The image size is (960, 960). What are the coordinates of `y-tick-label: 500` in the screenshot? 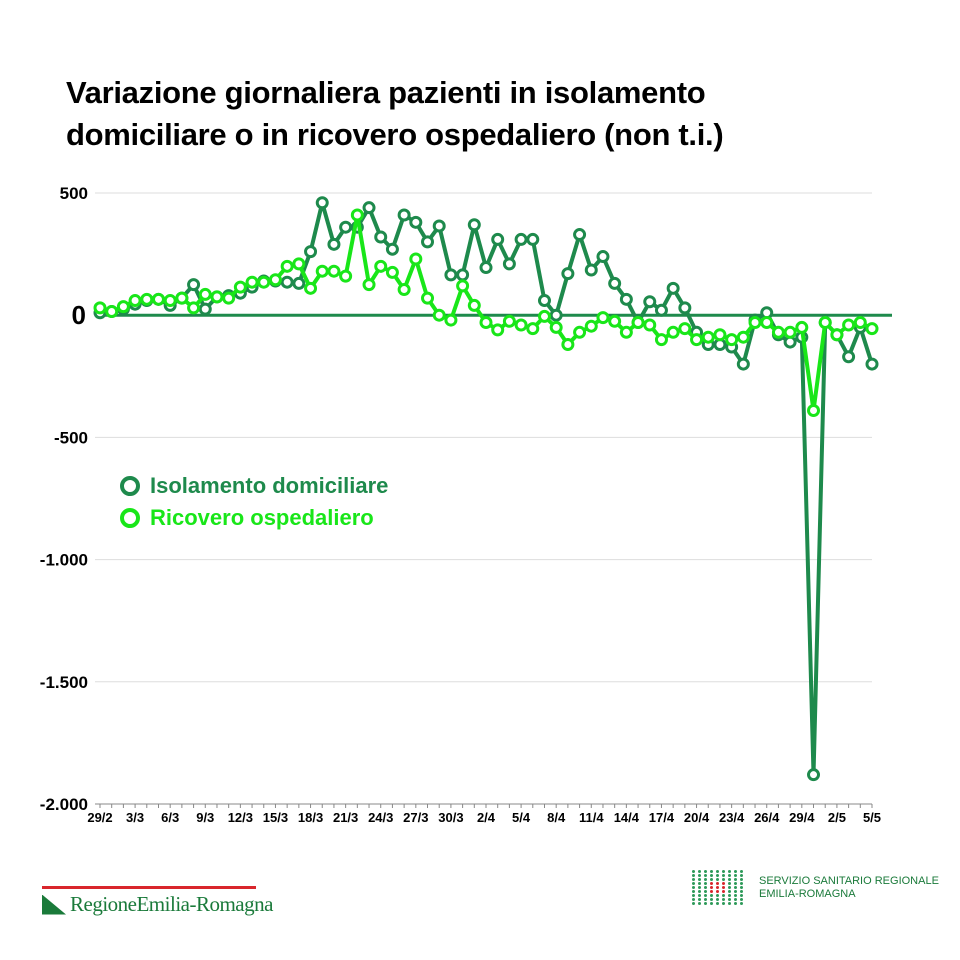 It's located at (74, 193).